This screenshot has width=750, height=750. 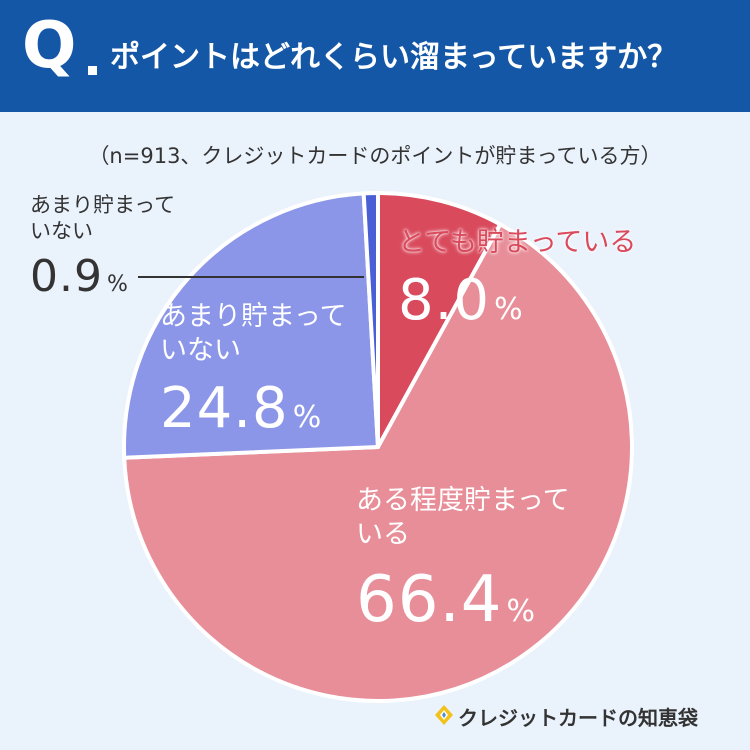 What do you see at coordinates (79, 276) in the screenshot?
I see `slice-value-small: 0.9%` at bounding box center [79, 276].